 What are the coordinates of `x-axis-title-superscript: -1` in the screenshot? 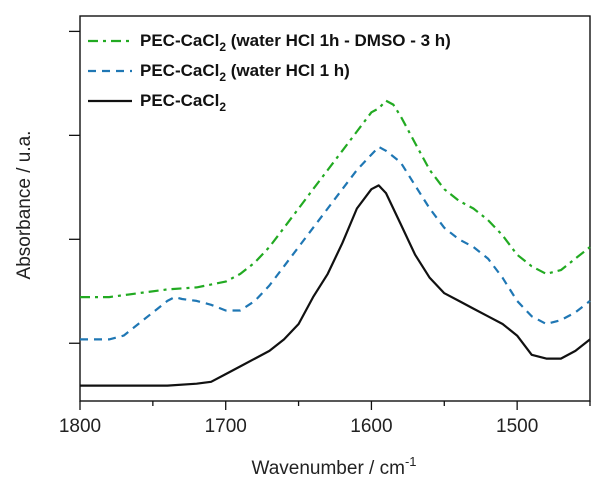 It's located at (411, 461).